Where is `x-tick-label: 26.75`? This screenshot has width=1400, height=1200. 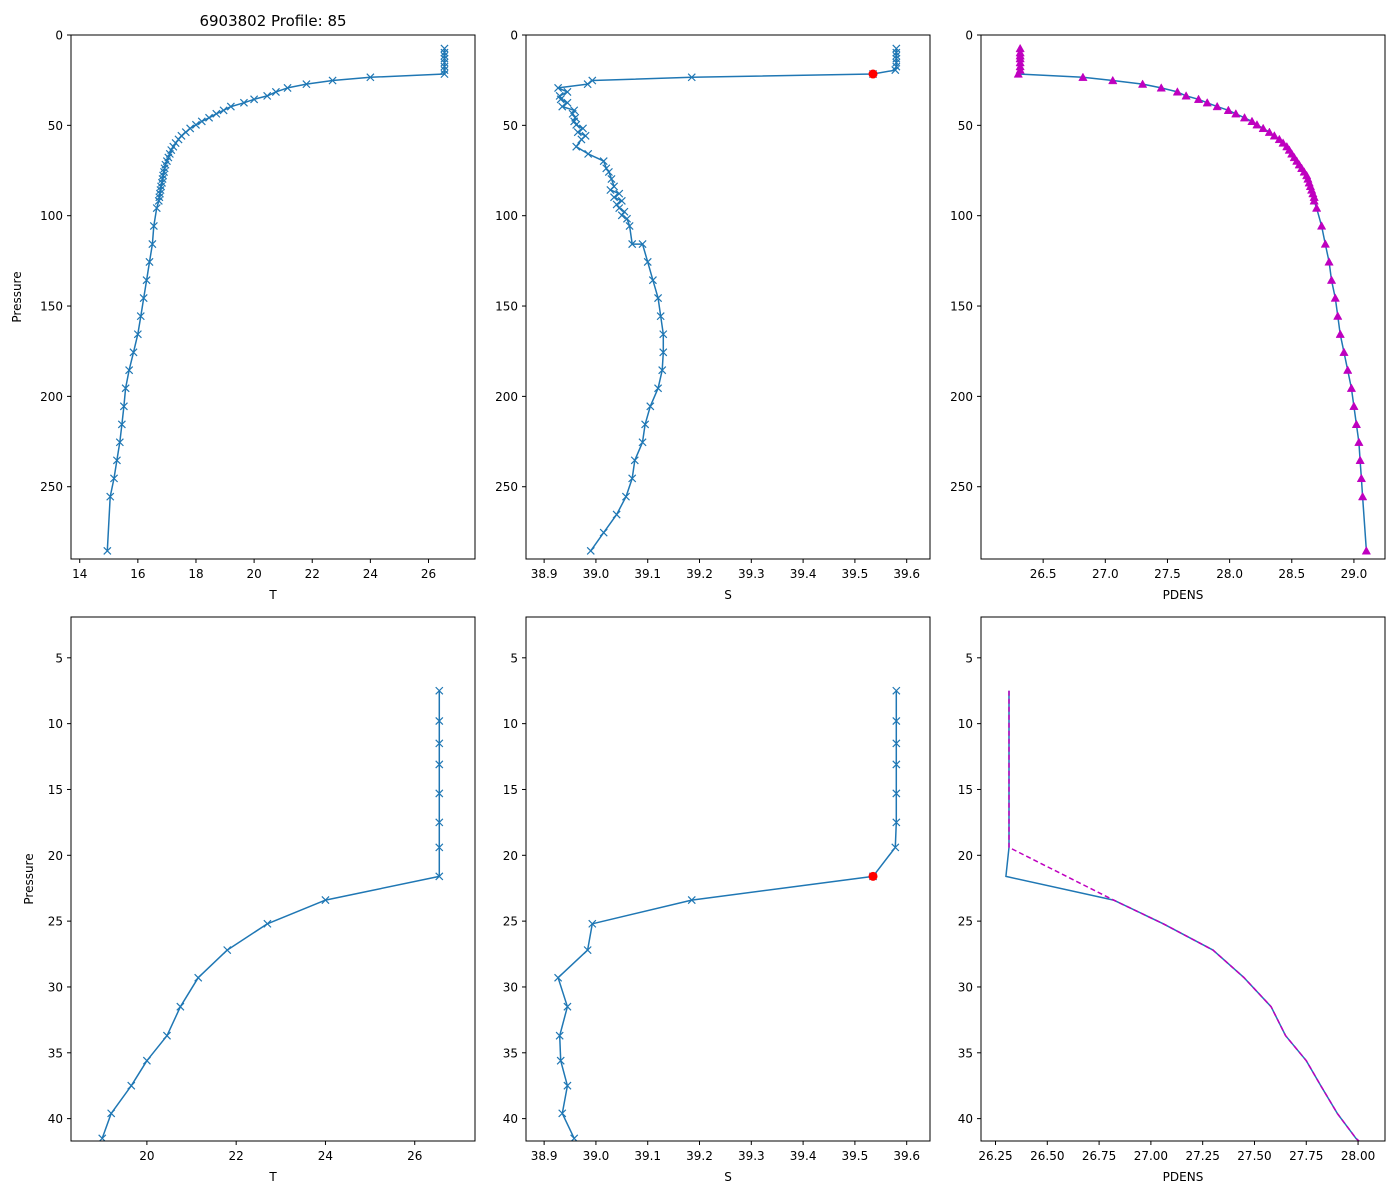
x-tick-label: 26.75 is located at coordinates (1099, 1156).